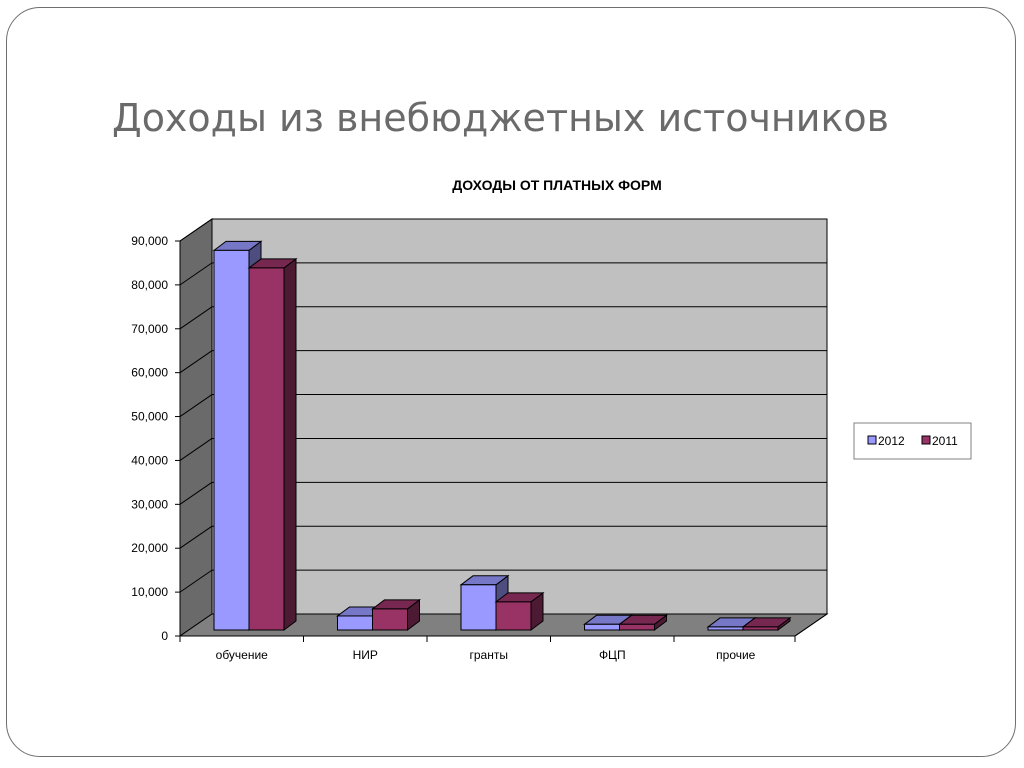  I want to click on y-tick-label: 70,000, so click(149, 329).